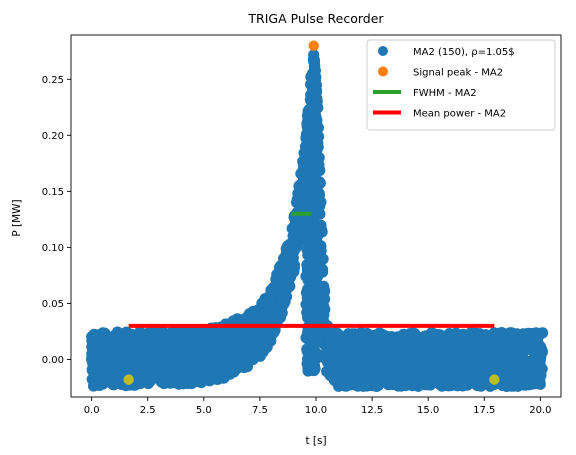 This screenshot has height=455, width=576. What do you see at coordinates (17, 217) in the screenshot?
I see `y-axis-label: P [MW]` at bounding box center [17, 217].